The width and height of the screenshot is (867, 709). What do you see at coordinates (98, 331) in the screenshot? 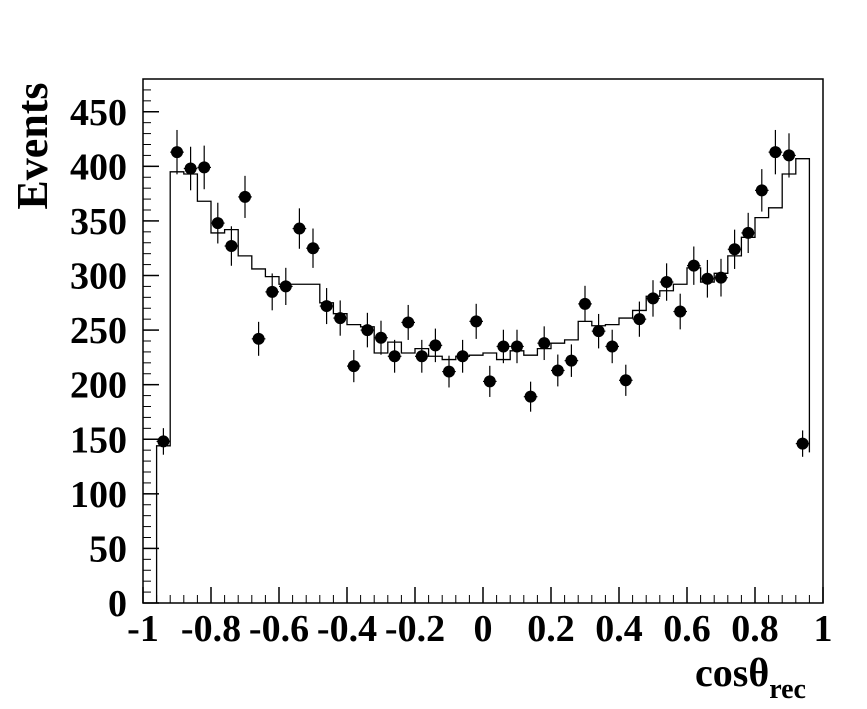
I see `y-tick-label: 250` at bounding box center [98, 331].